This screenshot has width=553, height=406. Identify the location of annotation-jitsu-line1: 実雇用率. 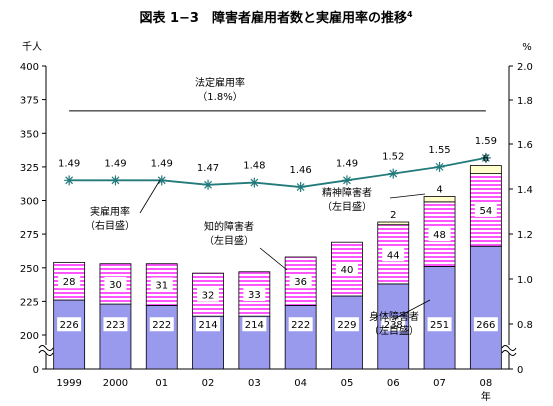
(110, 211).